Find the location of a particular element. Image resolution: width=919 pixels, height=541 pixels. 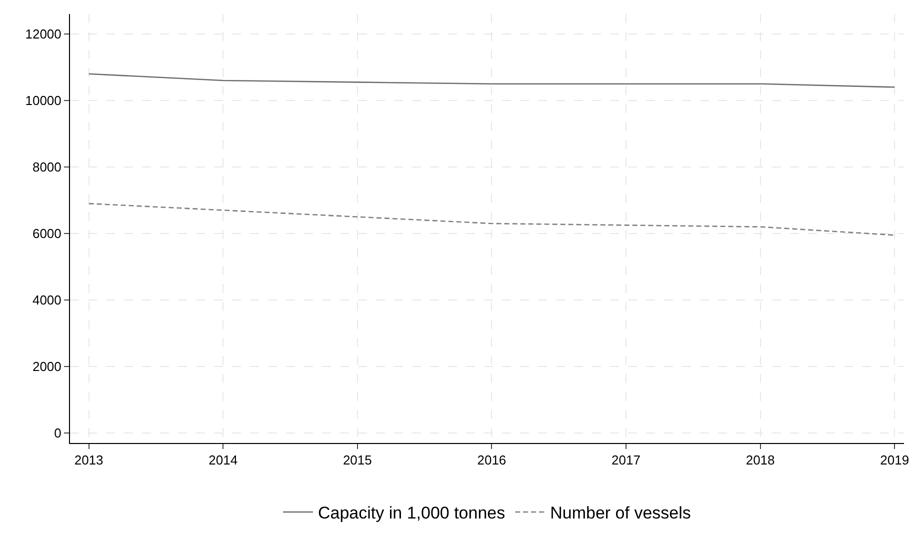

y-tick-label: 4000 is located at coordinates (47, 300).